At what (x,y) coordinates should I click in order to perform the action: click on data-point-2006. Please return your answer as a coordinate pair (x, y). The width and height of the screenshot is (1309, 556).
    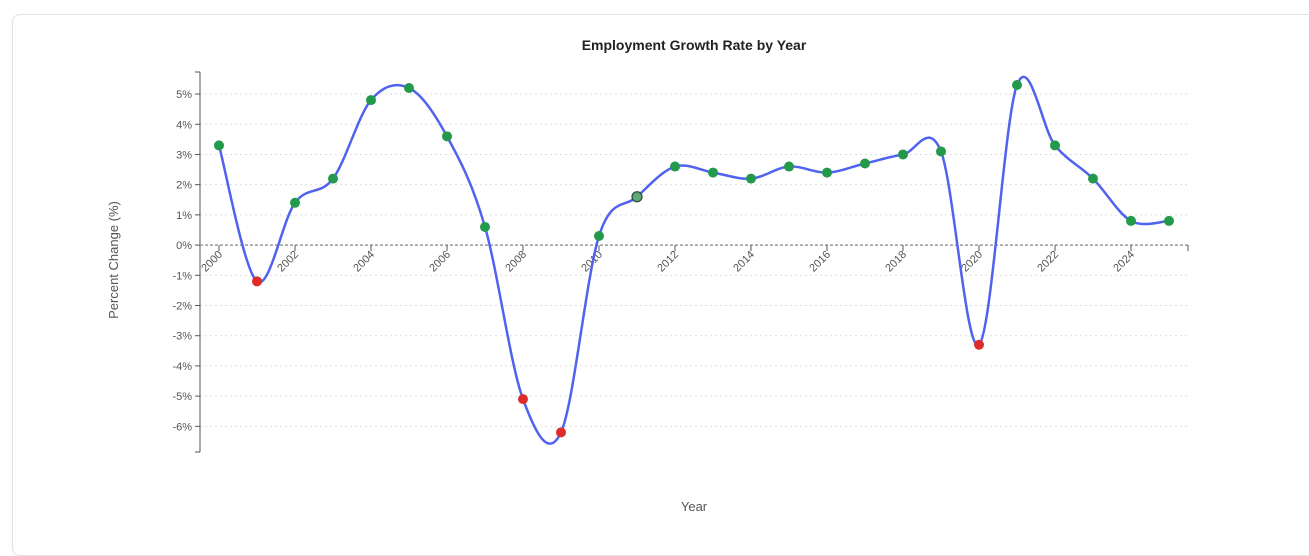
    Looking at the image, I should click on (447, 136).